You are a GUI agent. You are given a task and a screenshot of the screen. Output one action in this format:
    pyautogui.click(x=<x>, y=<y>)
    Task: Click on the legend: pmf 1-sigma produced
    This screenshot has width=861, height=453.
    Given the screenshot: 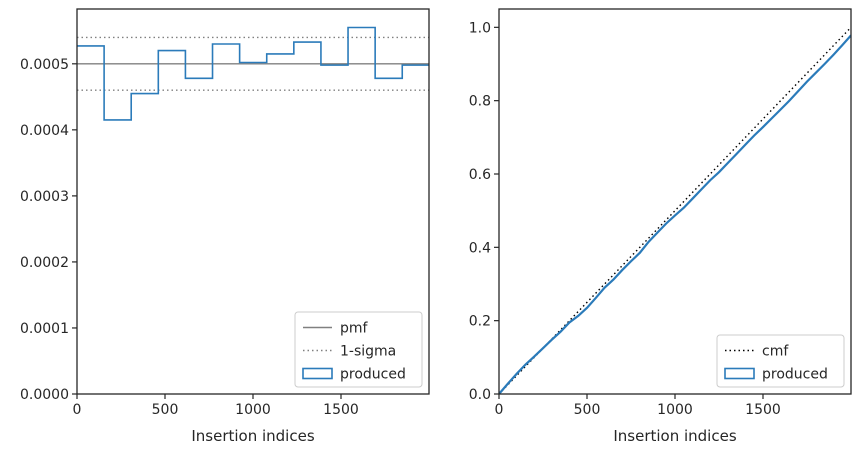 What is the action you would take?
    pyautogui.click(x=358, y=349)
    